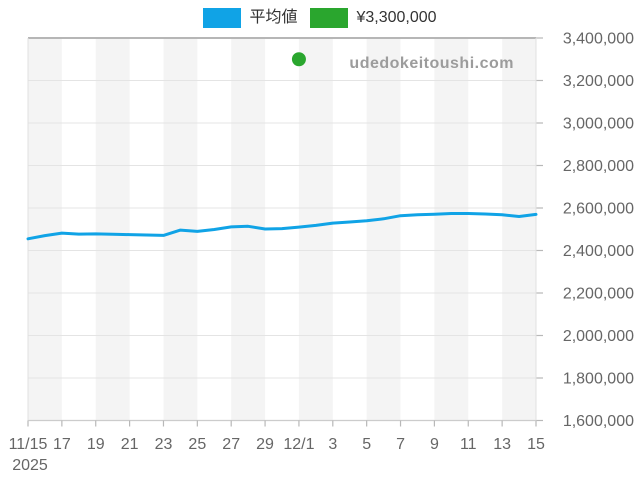 This screenshot has height=480, width=640. Describe the element at coordinates (164, 444) in the screenshot. I see `x-tick-label: 23` at that location.